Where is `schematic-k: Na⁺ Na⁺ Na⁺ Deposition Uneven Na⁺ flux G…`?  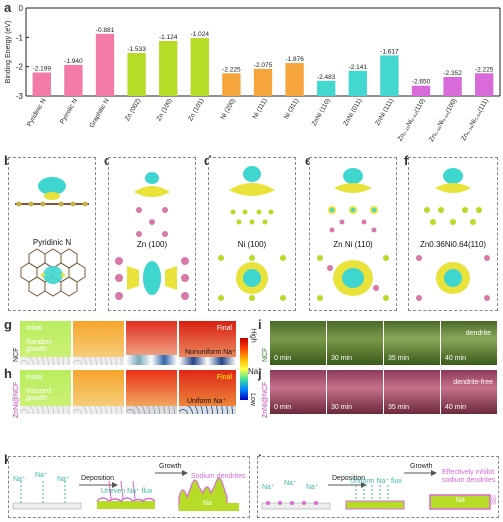 schematic-k: Na⁺ Na⁺ Na⁺ Deposition Uneven Na⁺ flux G… is located at coordinates (129, 487).